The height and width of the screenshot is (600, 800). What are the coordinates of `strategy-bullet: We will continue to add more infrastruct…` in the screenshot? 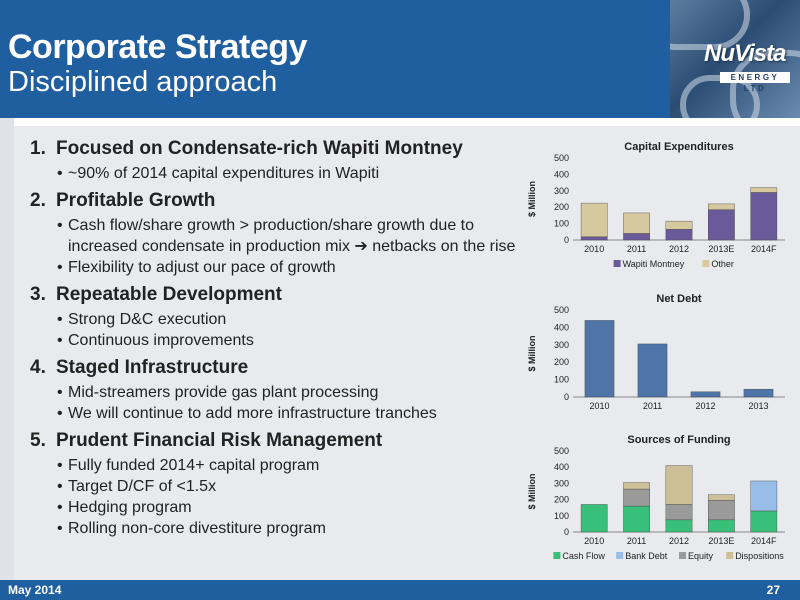 It's located at (275, 413).